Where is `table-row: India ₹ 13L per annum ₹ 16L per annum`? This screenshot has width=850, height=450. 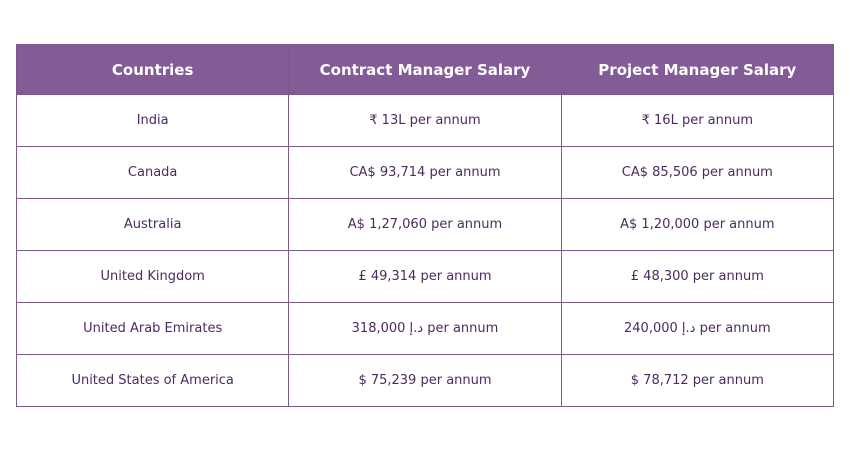
table-row: India ₹ 13L per annum ₹ 16L per annum is located at coordinates (425, 120).